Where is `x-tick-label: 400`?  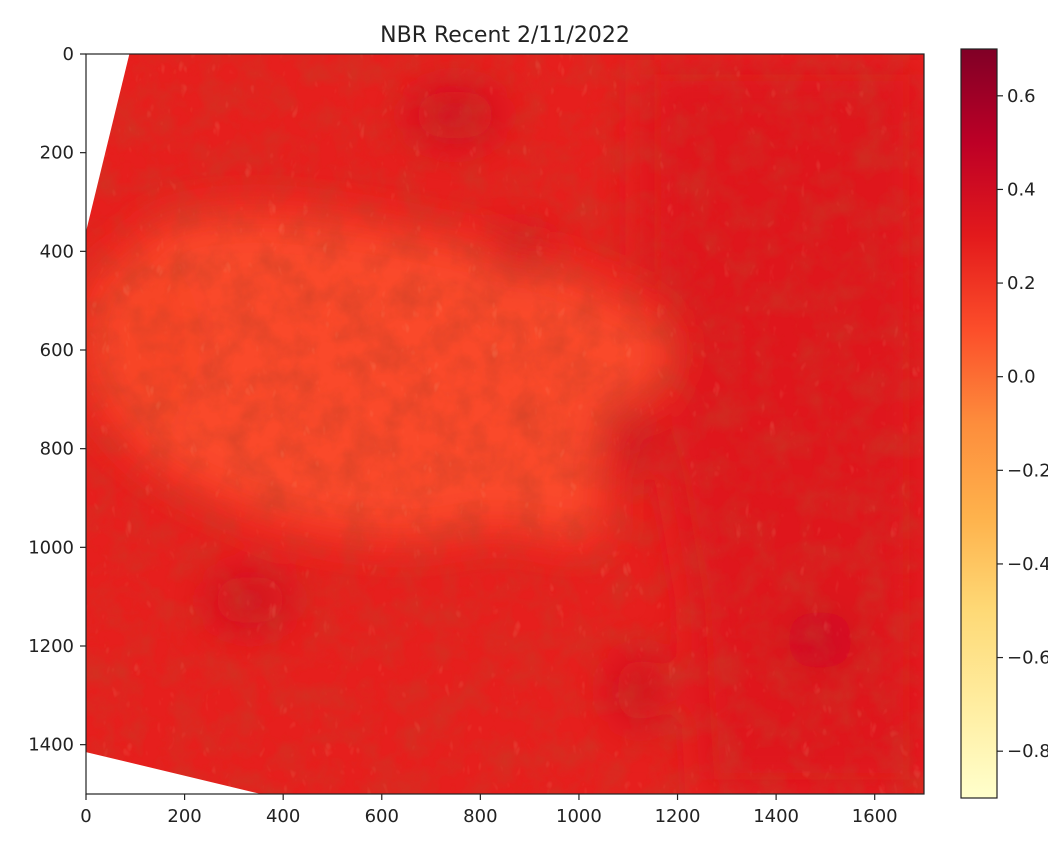 x-tick-label: 400 is located at coordinates (283, 816).